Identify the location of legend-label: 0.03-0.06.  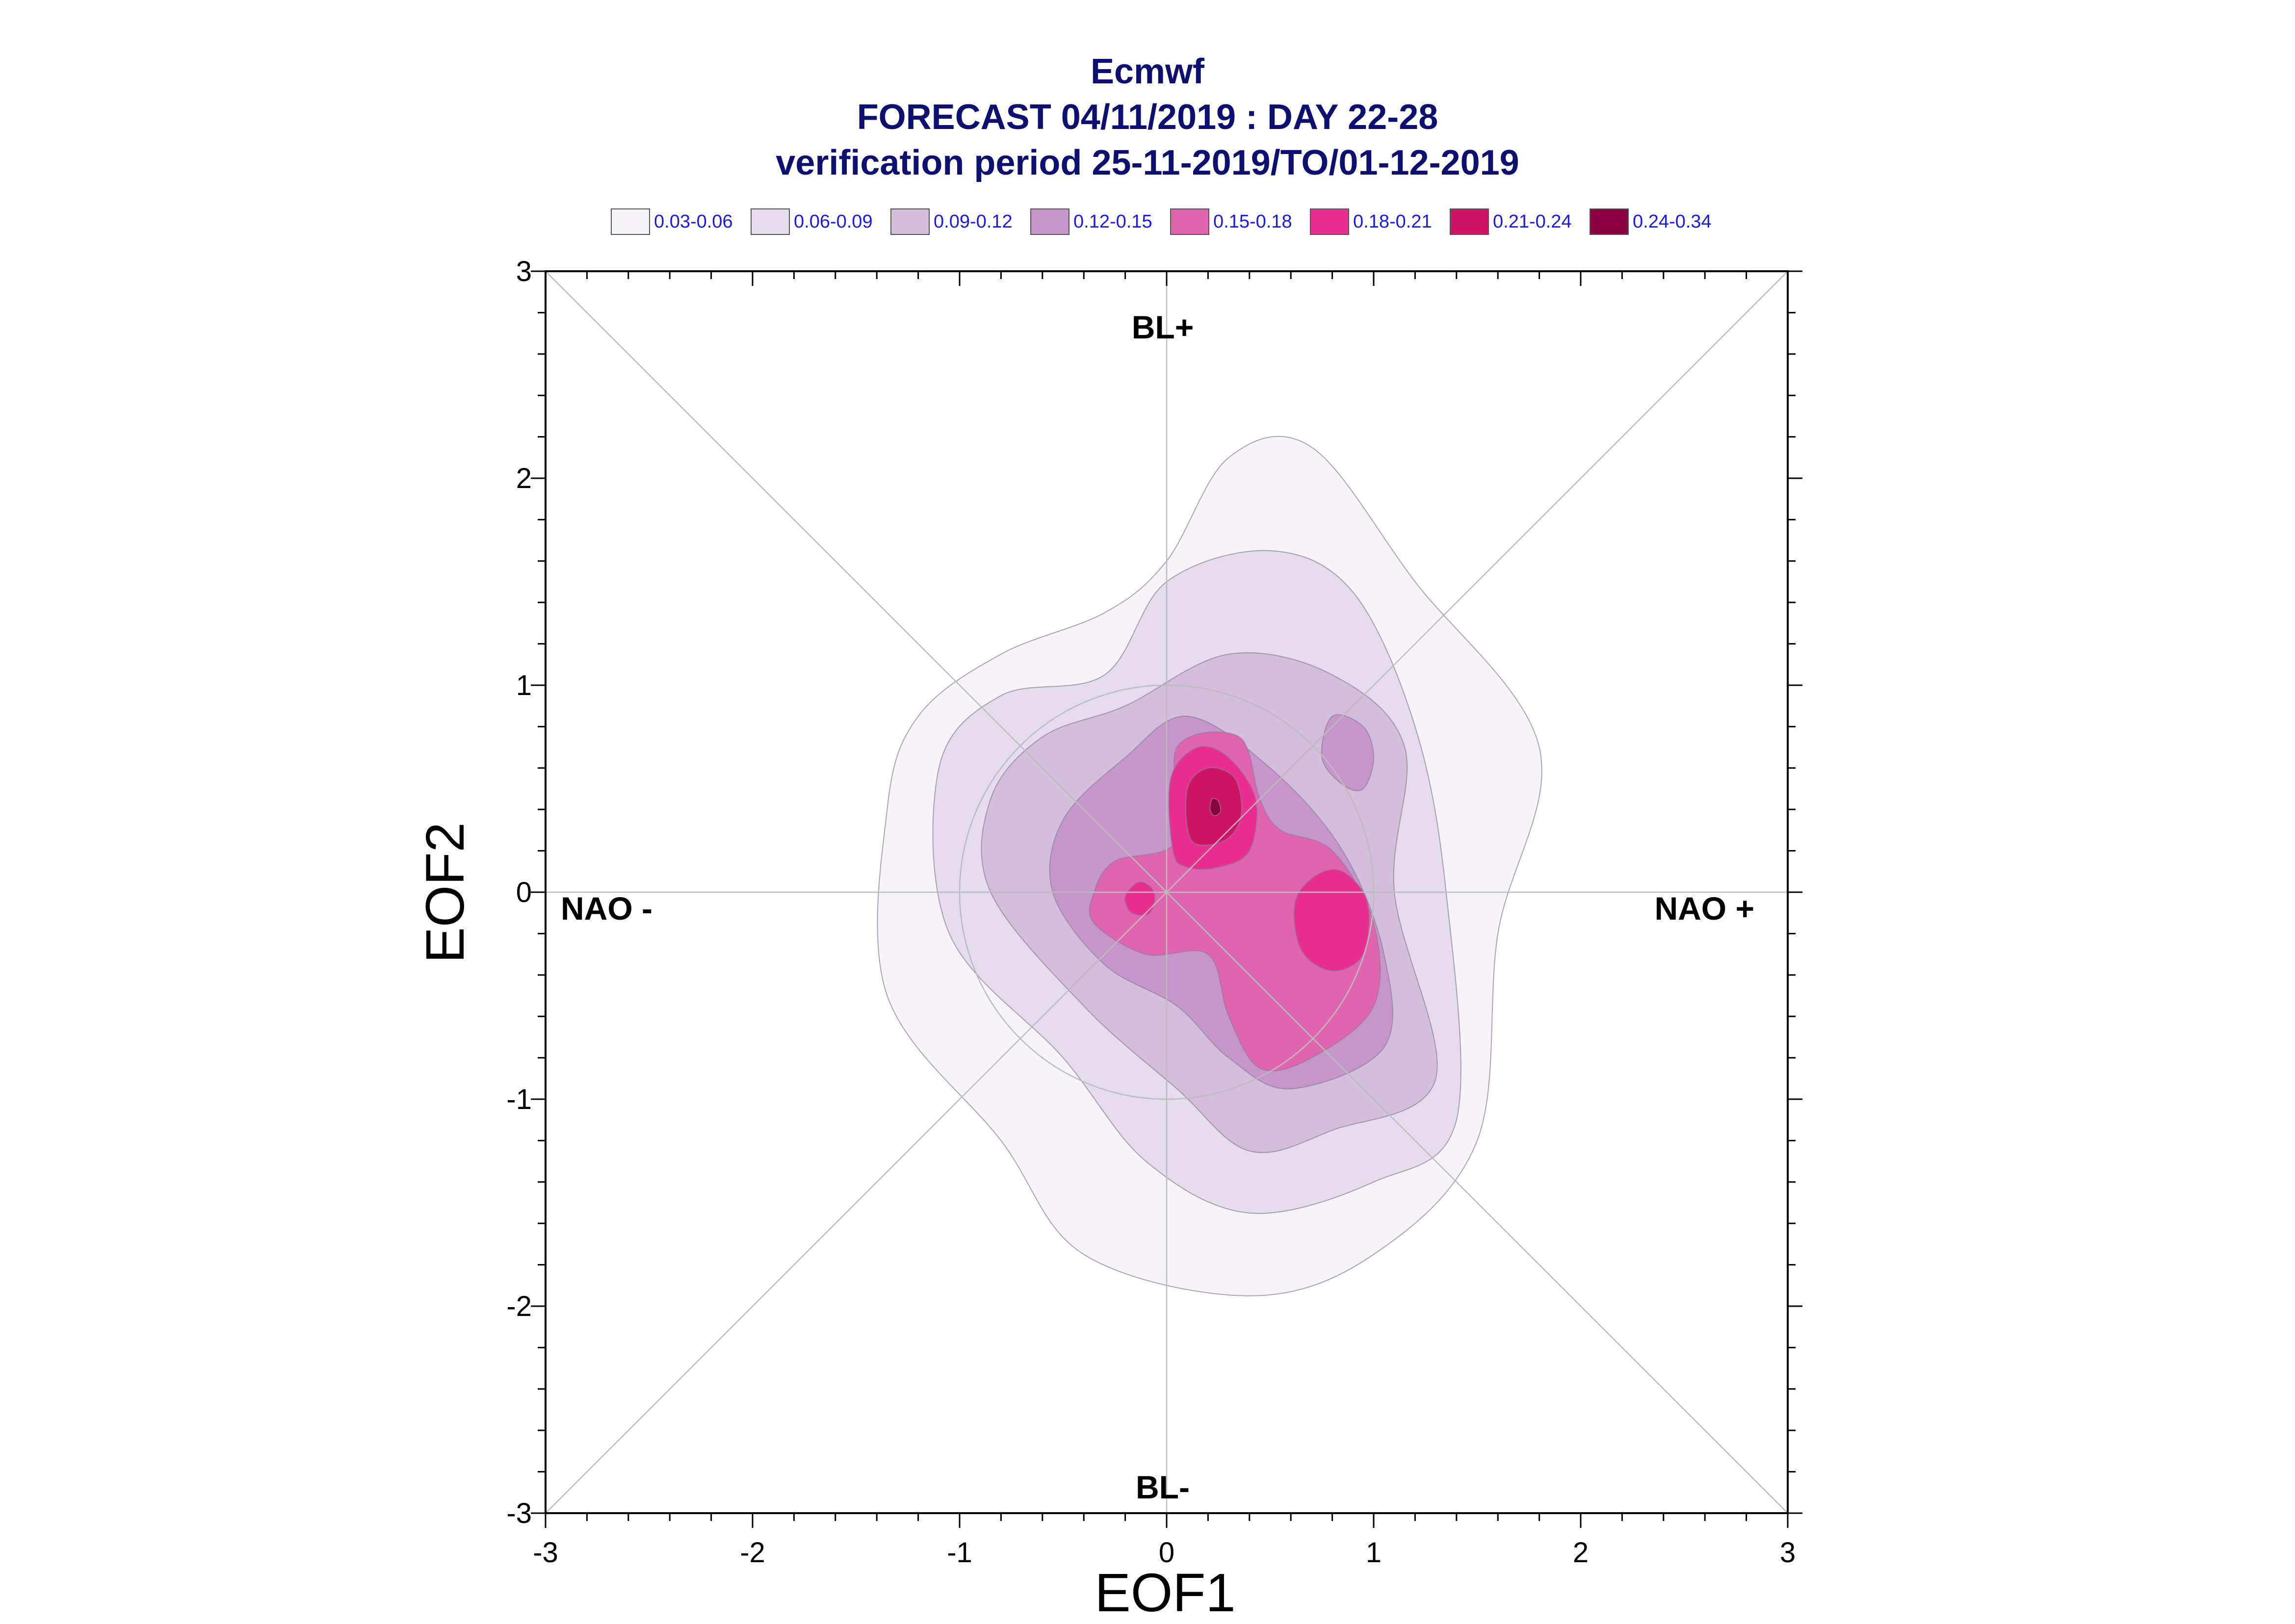
(693, 221).